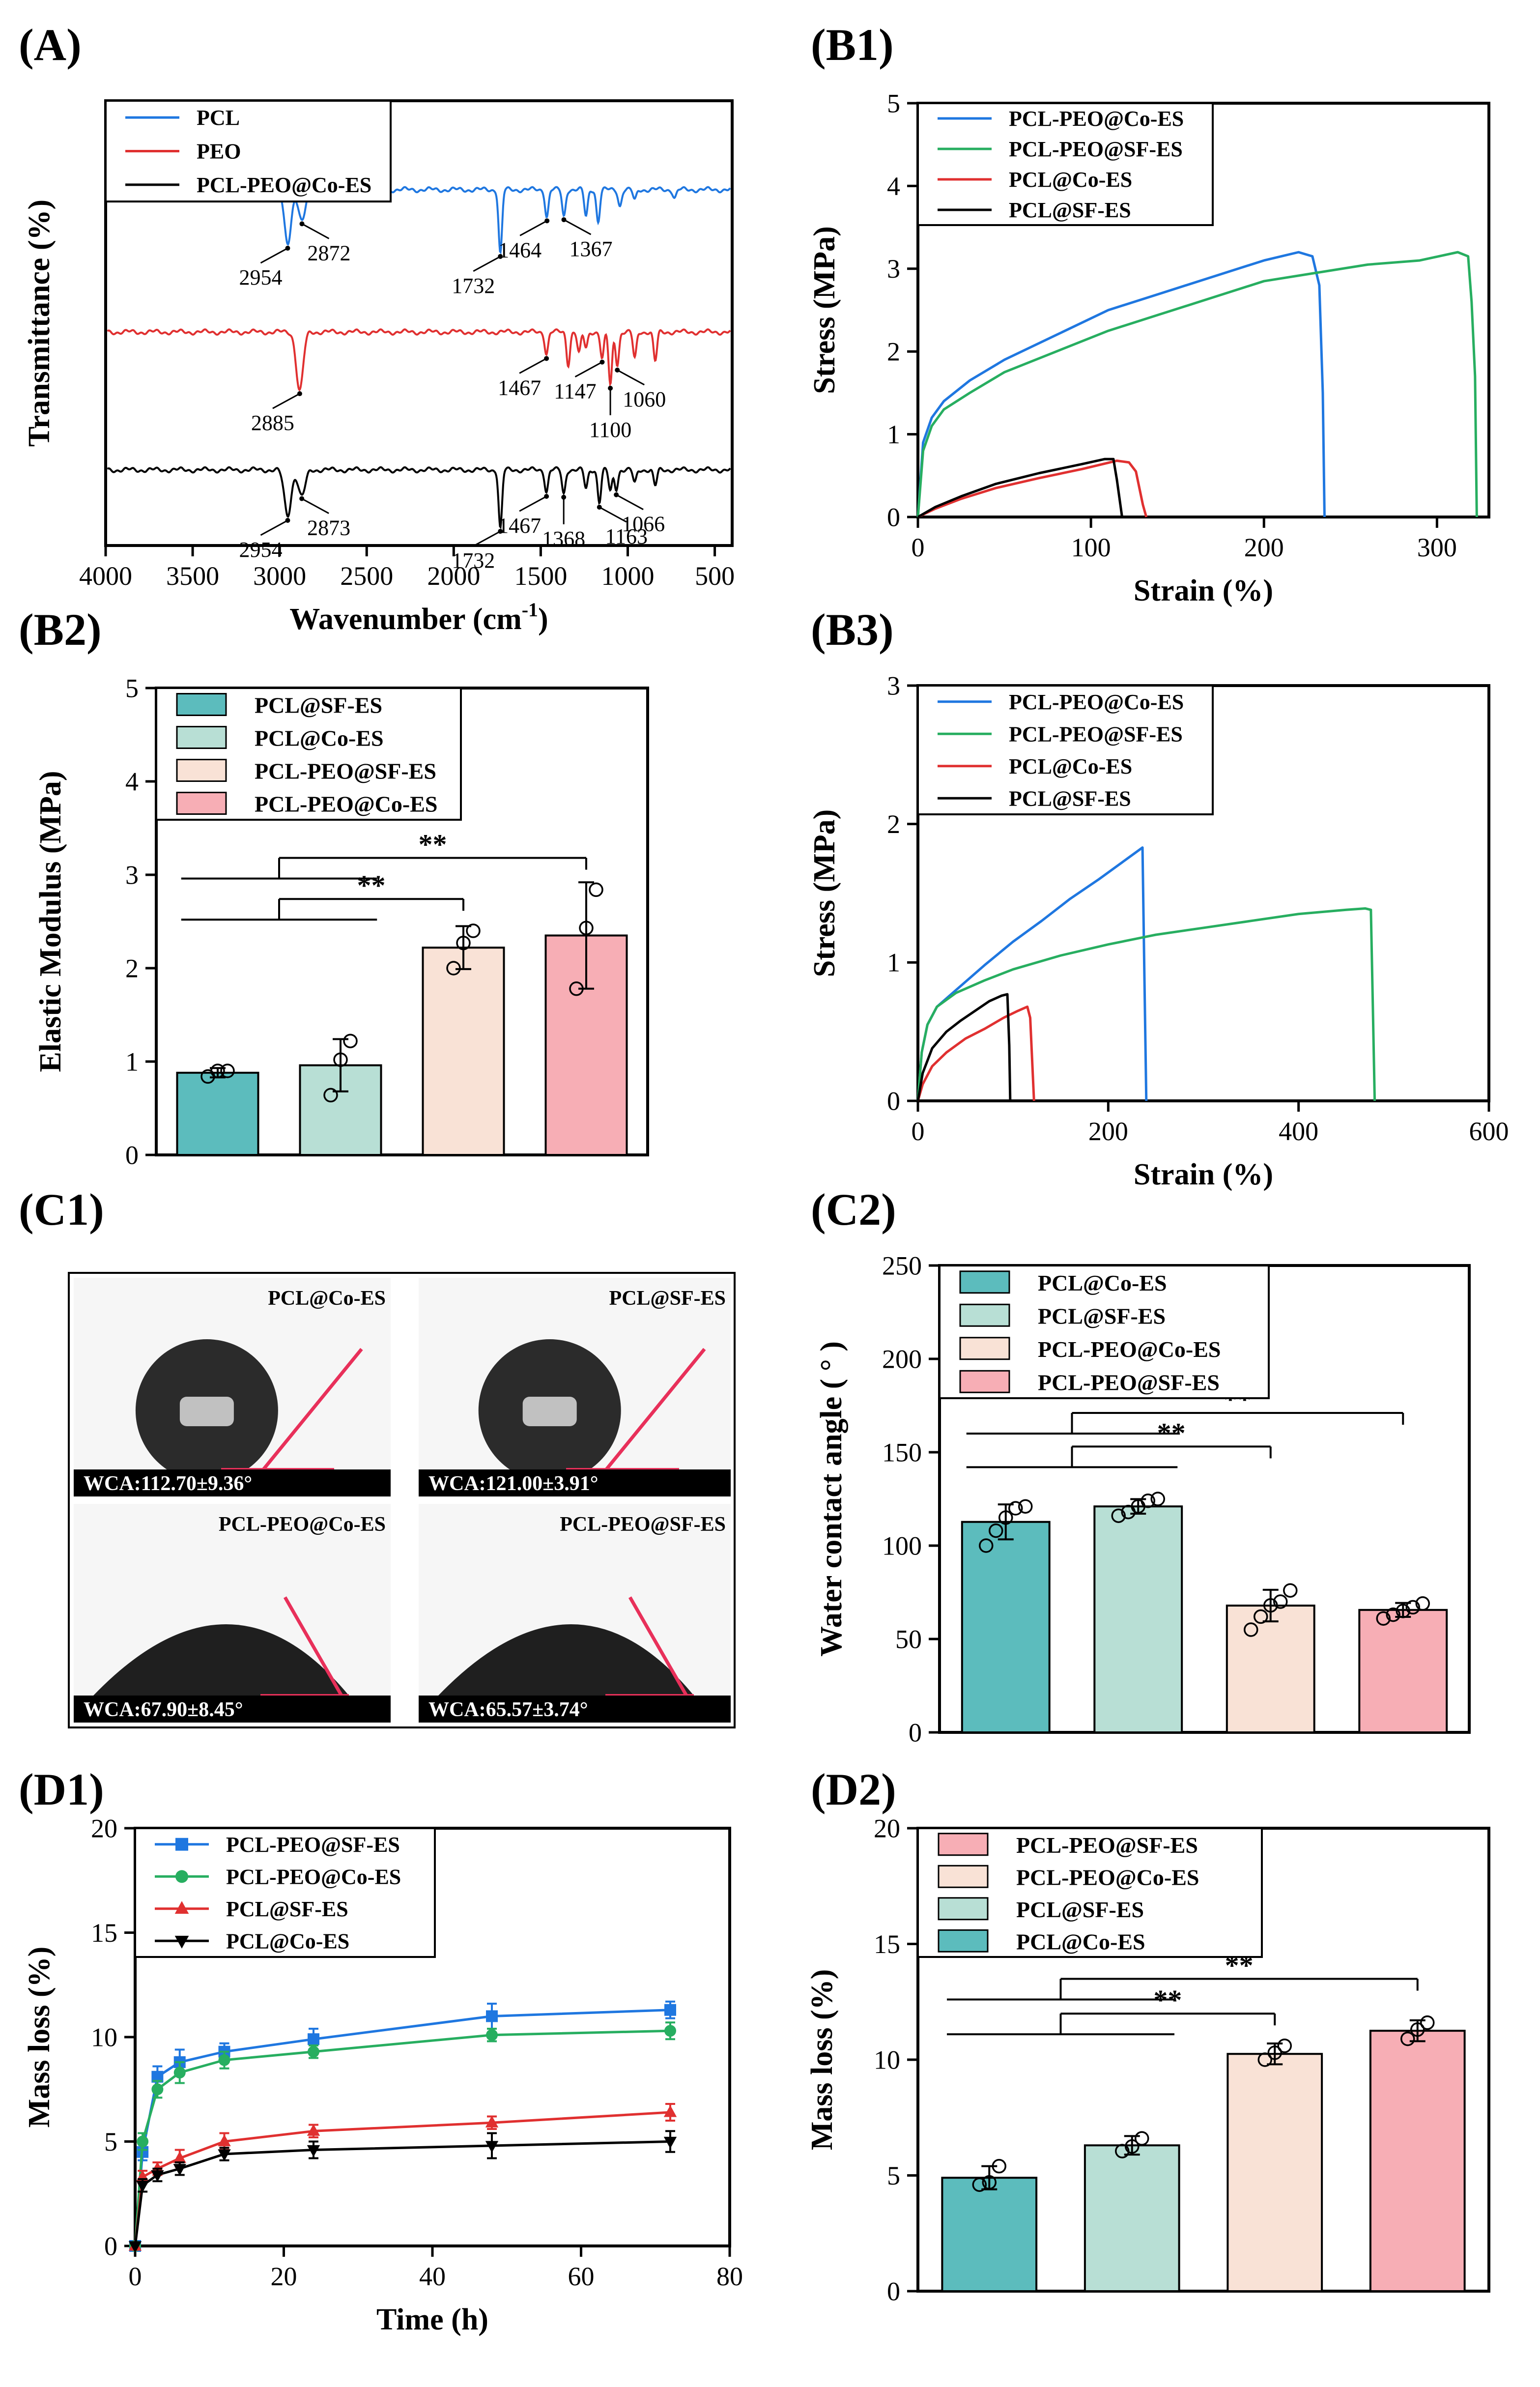 The height and width of the screenshot is (2387, 1540). What do you see at coordinates (519, 387) in the screenshot?
I see `peak-label: 1467` at bounding box center [519, 387].